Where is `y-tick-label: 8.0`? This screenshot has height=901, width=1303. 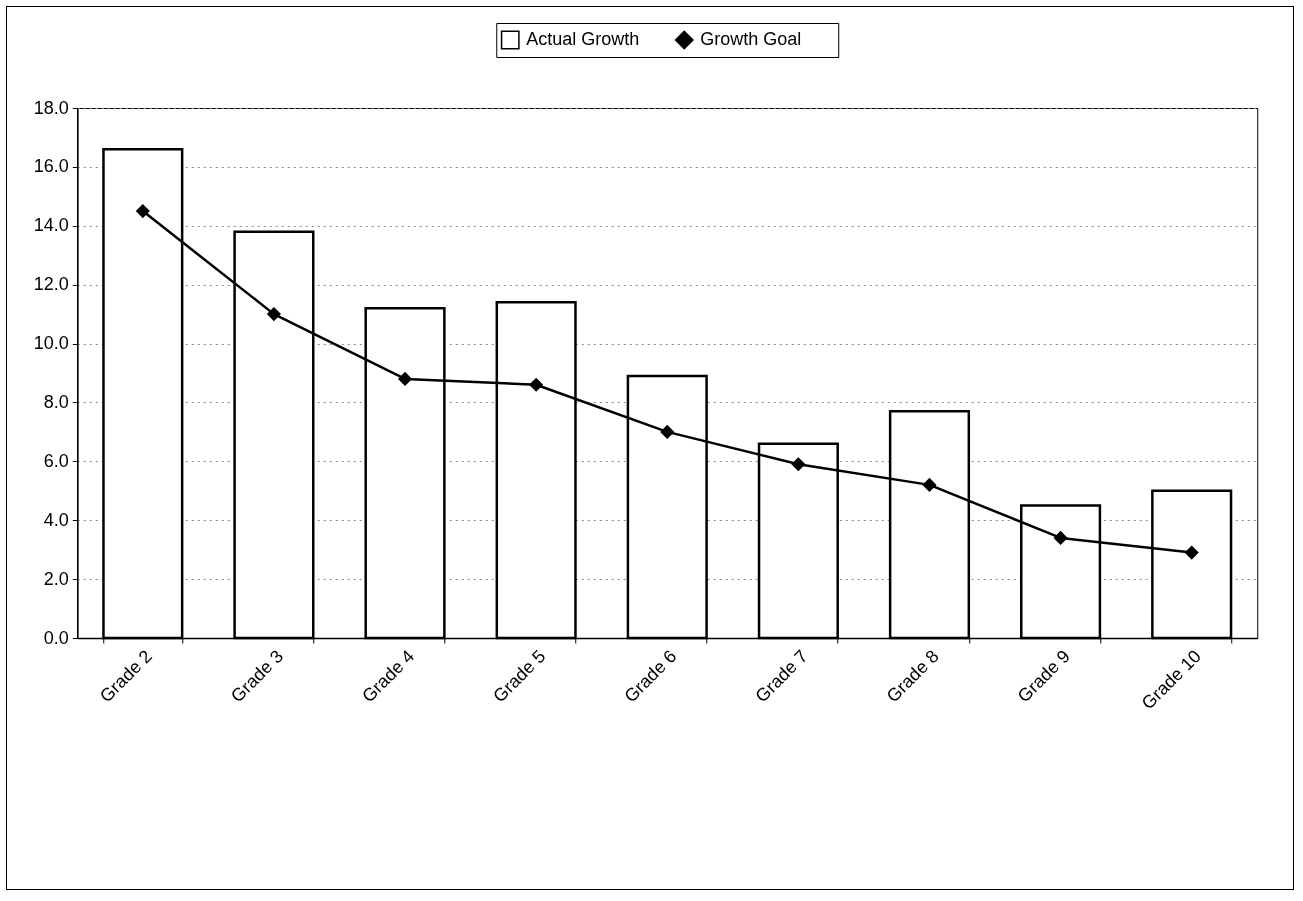
y-tick-label: 8.0 is located at coordinates (56, 401).